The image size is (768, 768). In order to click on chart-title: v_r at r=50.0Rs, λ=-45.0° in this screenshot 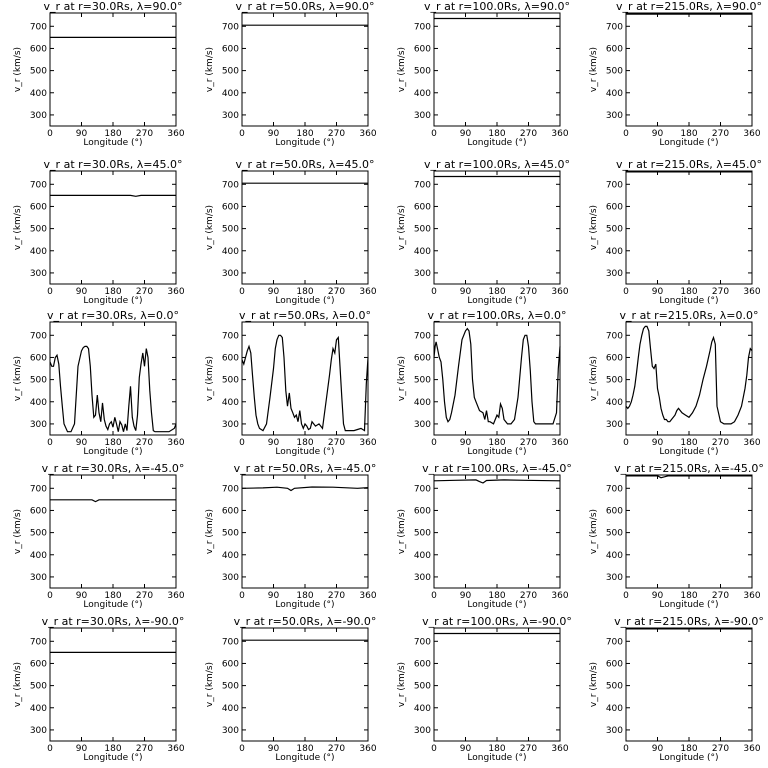, I will do `click(305, 468)`.